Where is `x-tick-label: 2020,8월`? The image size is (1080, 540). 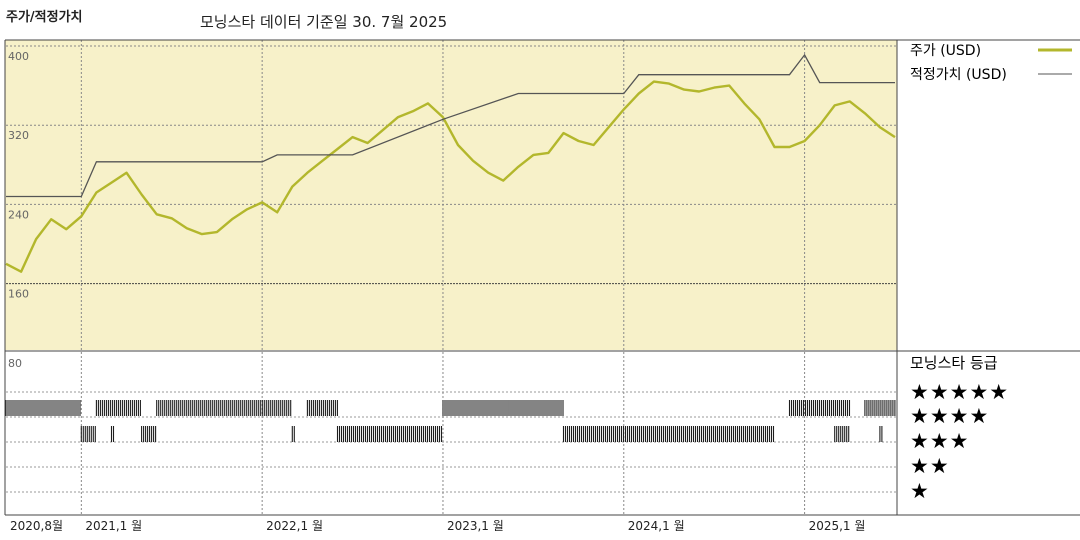
x-tick-label: 2020,8월 is located at coordinates (36, 526).